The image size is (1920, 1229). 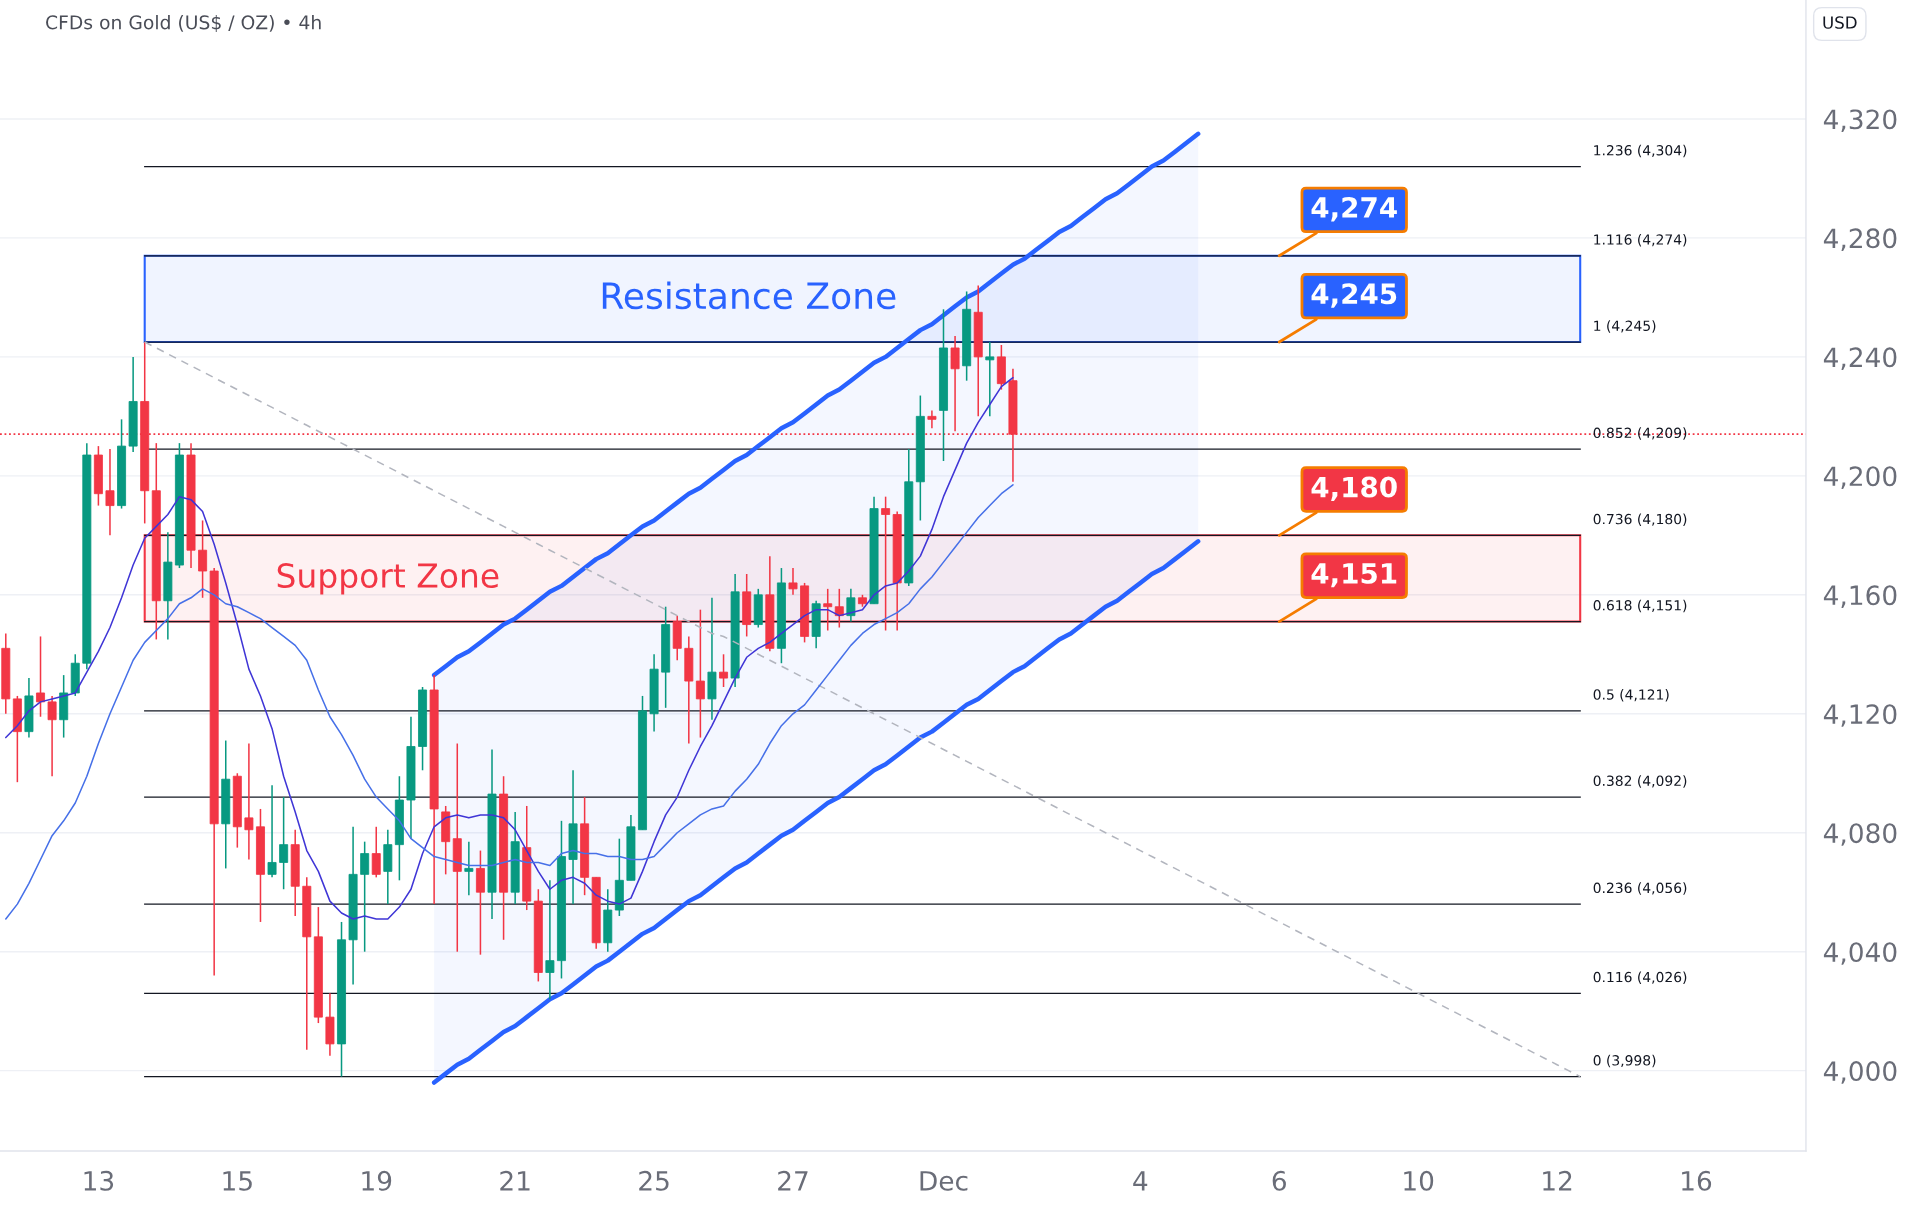 What do you see at coordinates (183, 23) in the screenshot?
I see `text: CFDs on Gold (US$ / OZ) • 4h` at bounding box center [183, 23].